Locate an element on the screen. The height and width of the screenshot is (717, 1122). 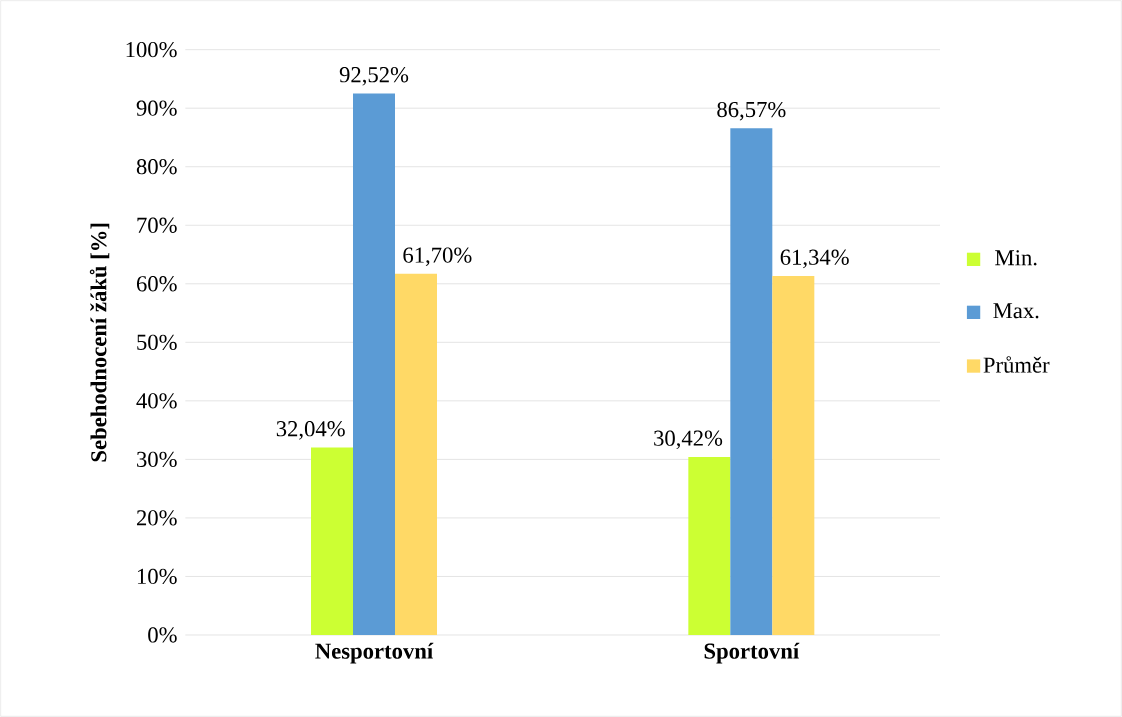
y-tick-label: 10% is located at coordinates (157, 576).